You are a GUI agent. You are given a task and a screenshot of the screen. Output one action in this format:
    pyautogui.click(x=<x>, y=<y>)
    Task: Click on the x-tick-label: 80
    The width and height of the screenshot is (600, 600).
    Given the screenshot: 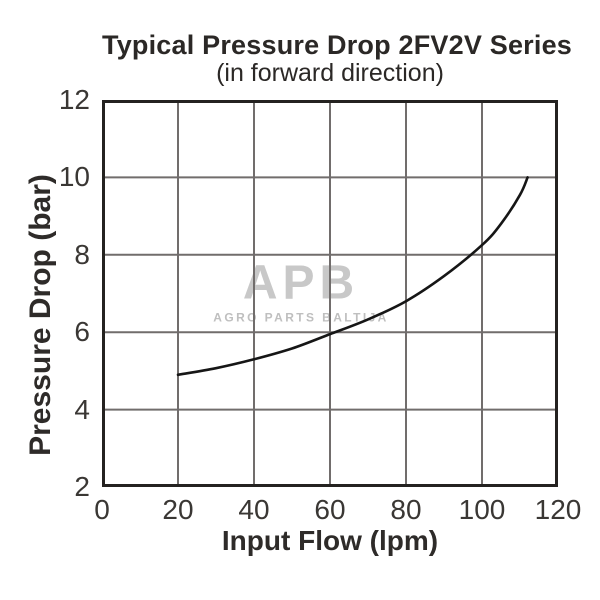 What is the action you would take?
    pyautogui.click(x=406, y=509)
    